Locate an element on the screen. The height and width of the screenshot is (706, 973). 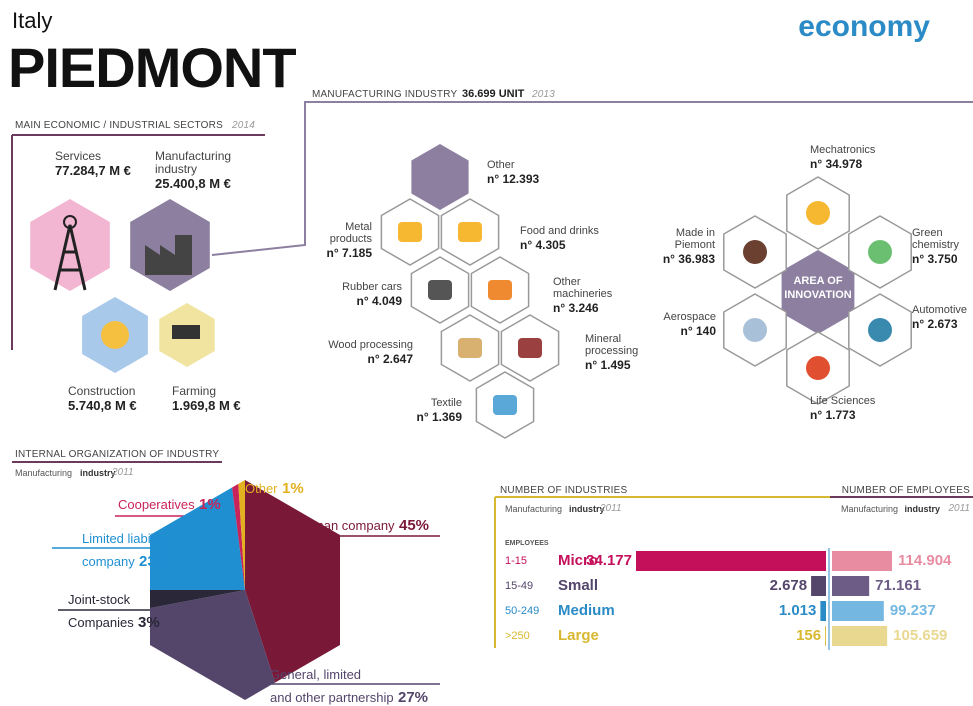
range: 1-15 is located at coordinates (516, 561).